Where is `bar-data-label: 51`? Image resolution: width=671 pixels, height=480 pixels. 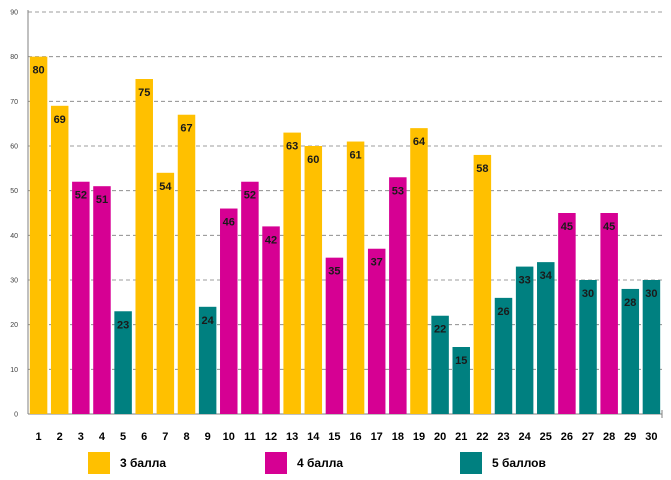 bar-data-label: 51 is located at coordinates (102, 200).